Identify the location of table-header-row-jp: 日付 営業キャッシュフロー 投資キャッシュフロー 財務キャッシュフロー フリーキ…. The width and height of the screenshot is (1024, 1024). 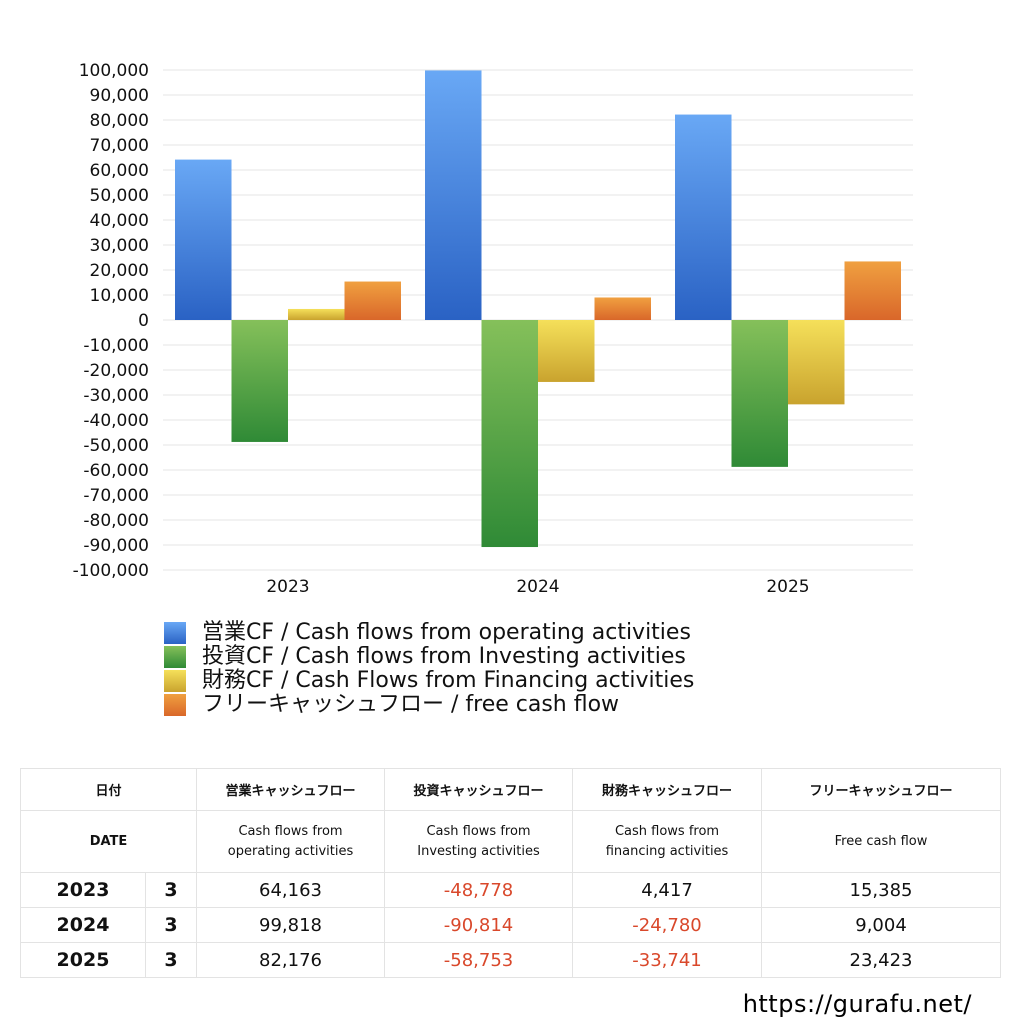
(510, 789).